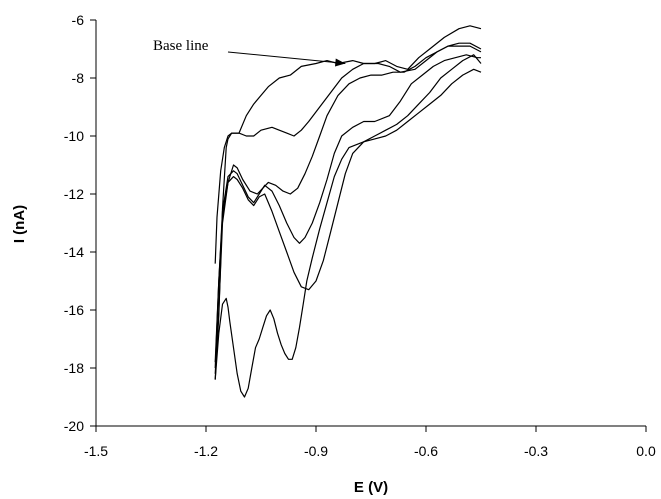 The height and width of the screenshot is (499, 661). What do you see at coordinates (74, 136) in the screenshot?
I see `y-tick-label: -10` at bounding box center [74, 136].